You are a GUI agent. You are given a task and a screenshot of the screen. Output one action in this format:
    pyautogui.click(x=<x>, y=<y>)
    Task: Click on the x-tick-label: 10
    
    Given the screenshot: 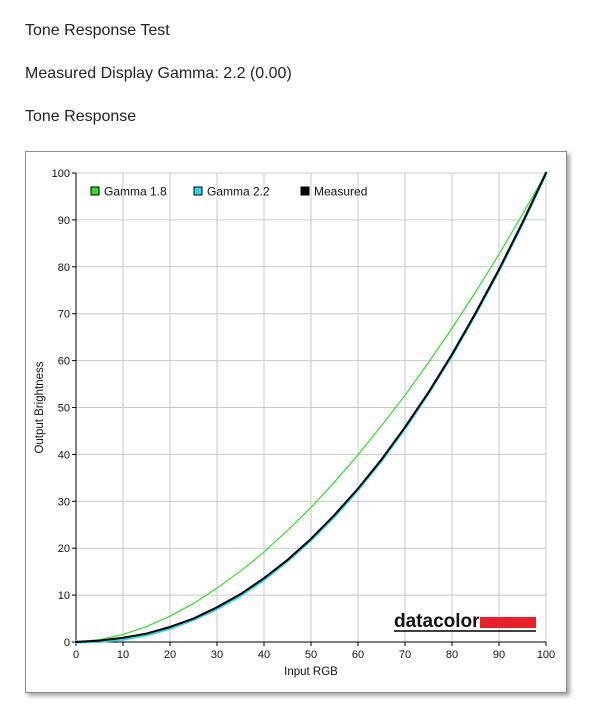 What is the action you would take?
    pyautogui.click(x=123, y=655)
    